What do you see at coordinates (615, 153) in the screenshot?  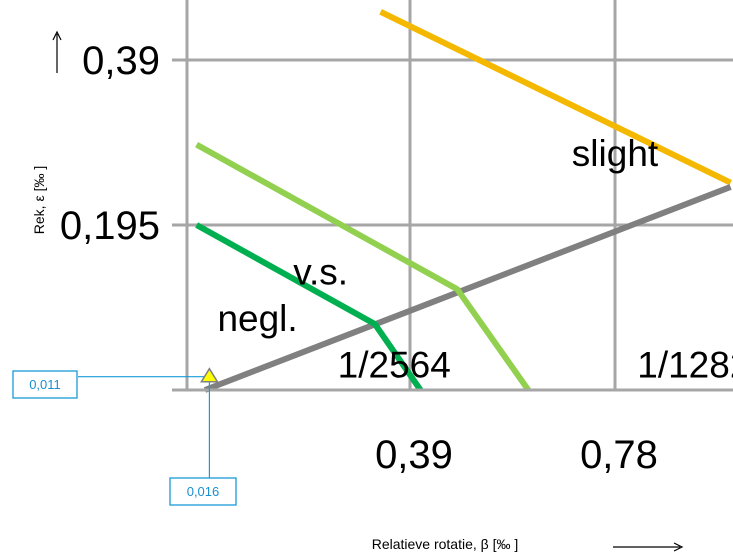 I see `region-label-0: slight` at bounding box center [615, 153].